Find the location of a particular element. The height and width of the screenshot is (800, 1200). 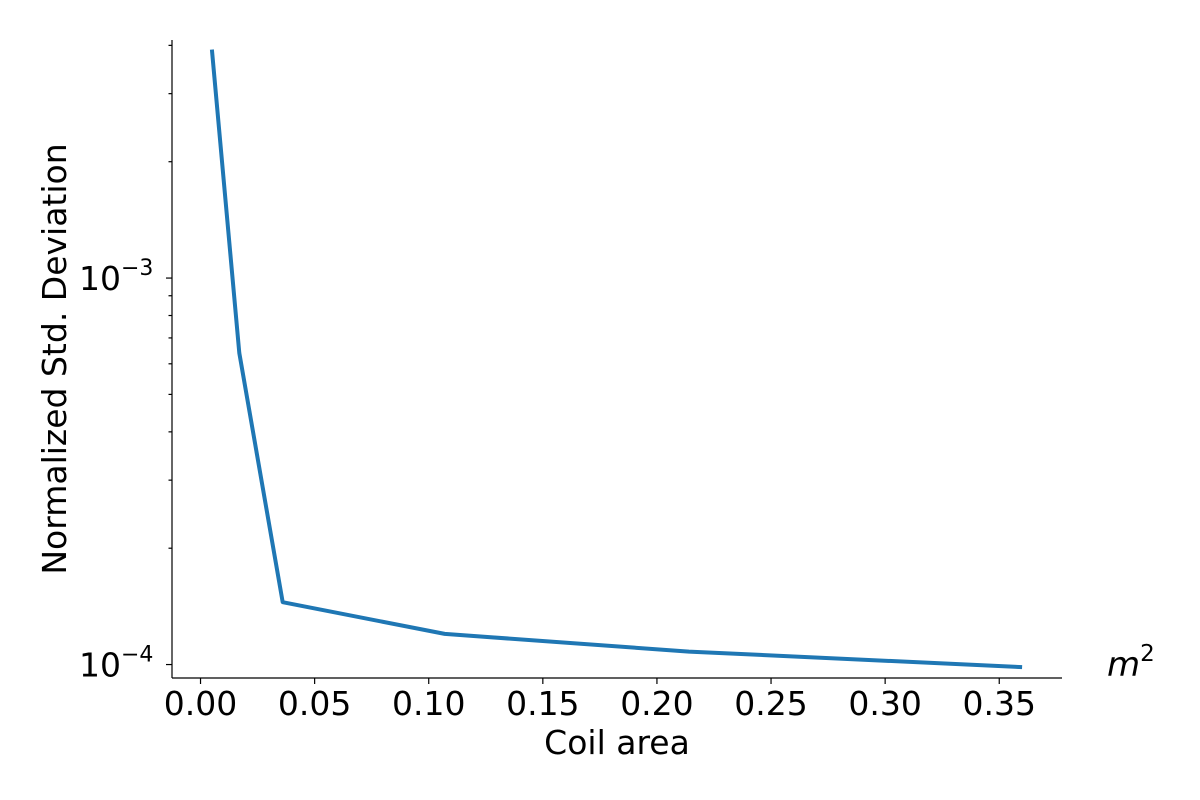

x-unit-exponent: 2 is located at coordinates (1147, 654).